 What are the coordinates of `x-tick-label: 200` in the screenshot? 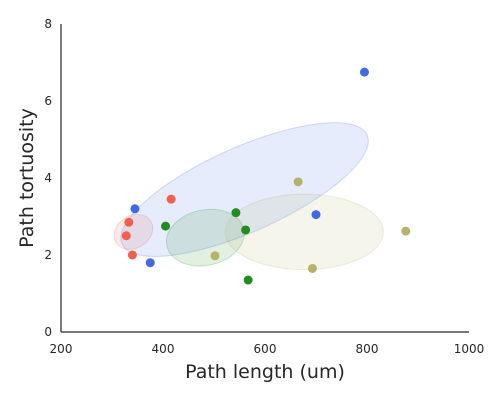 It's located at (61, 349).